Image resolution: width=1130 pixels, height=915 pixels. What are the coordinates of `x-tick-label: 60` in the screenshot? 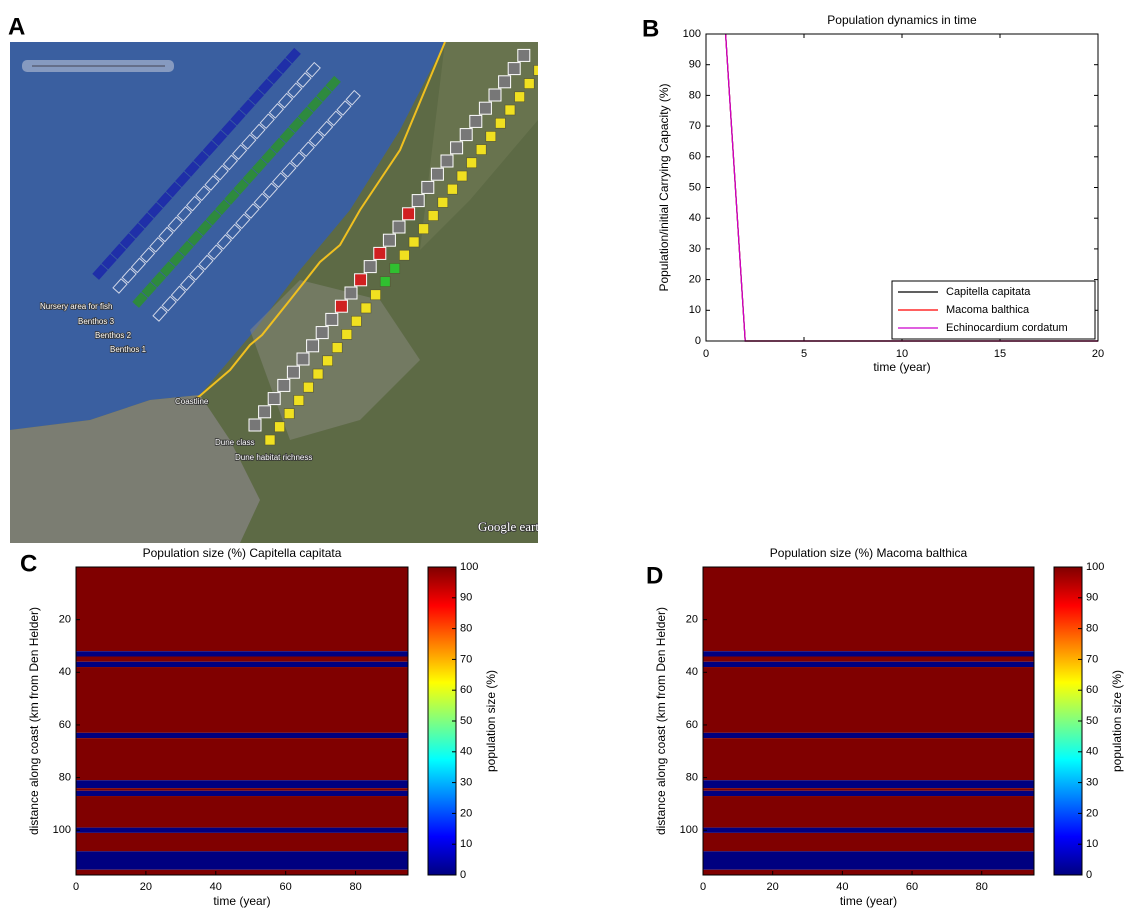 It's located at (912, 887).